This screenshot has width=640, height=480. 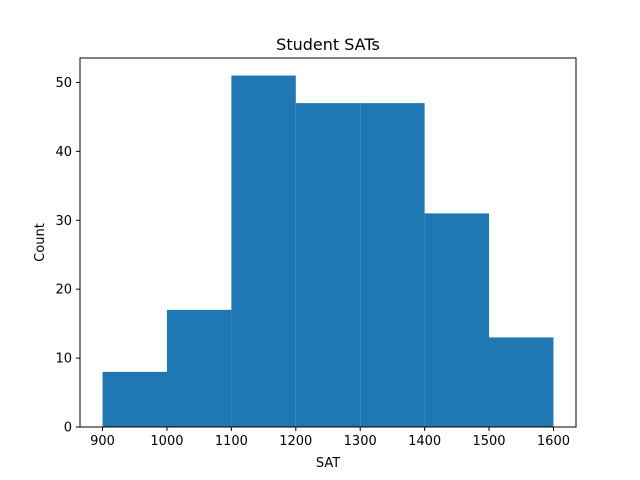 I want to click on y-tick-label: 50, so click(x=63, y=83).